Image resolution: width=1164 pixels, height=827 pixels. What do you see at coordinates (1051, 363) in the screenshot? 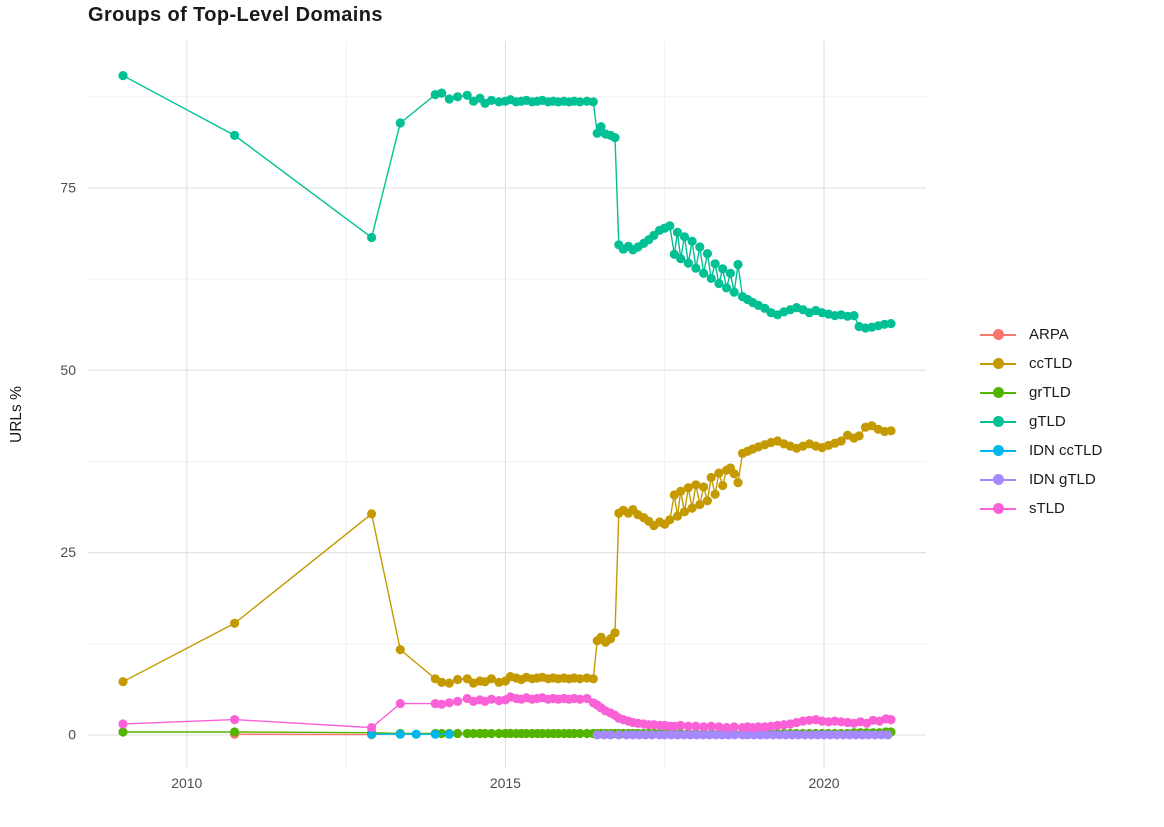
I see `legend-label: ccTLD` at bounding box center [1051, 363].